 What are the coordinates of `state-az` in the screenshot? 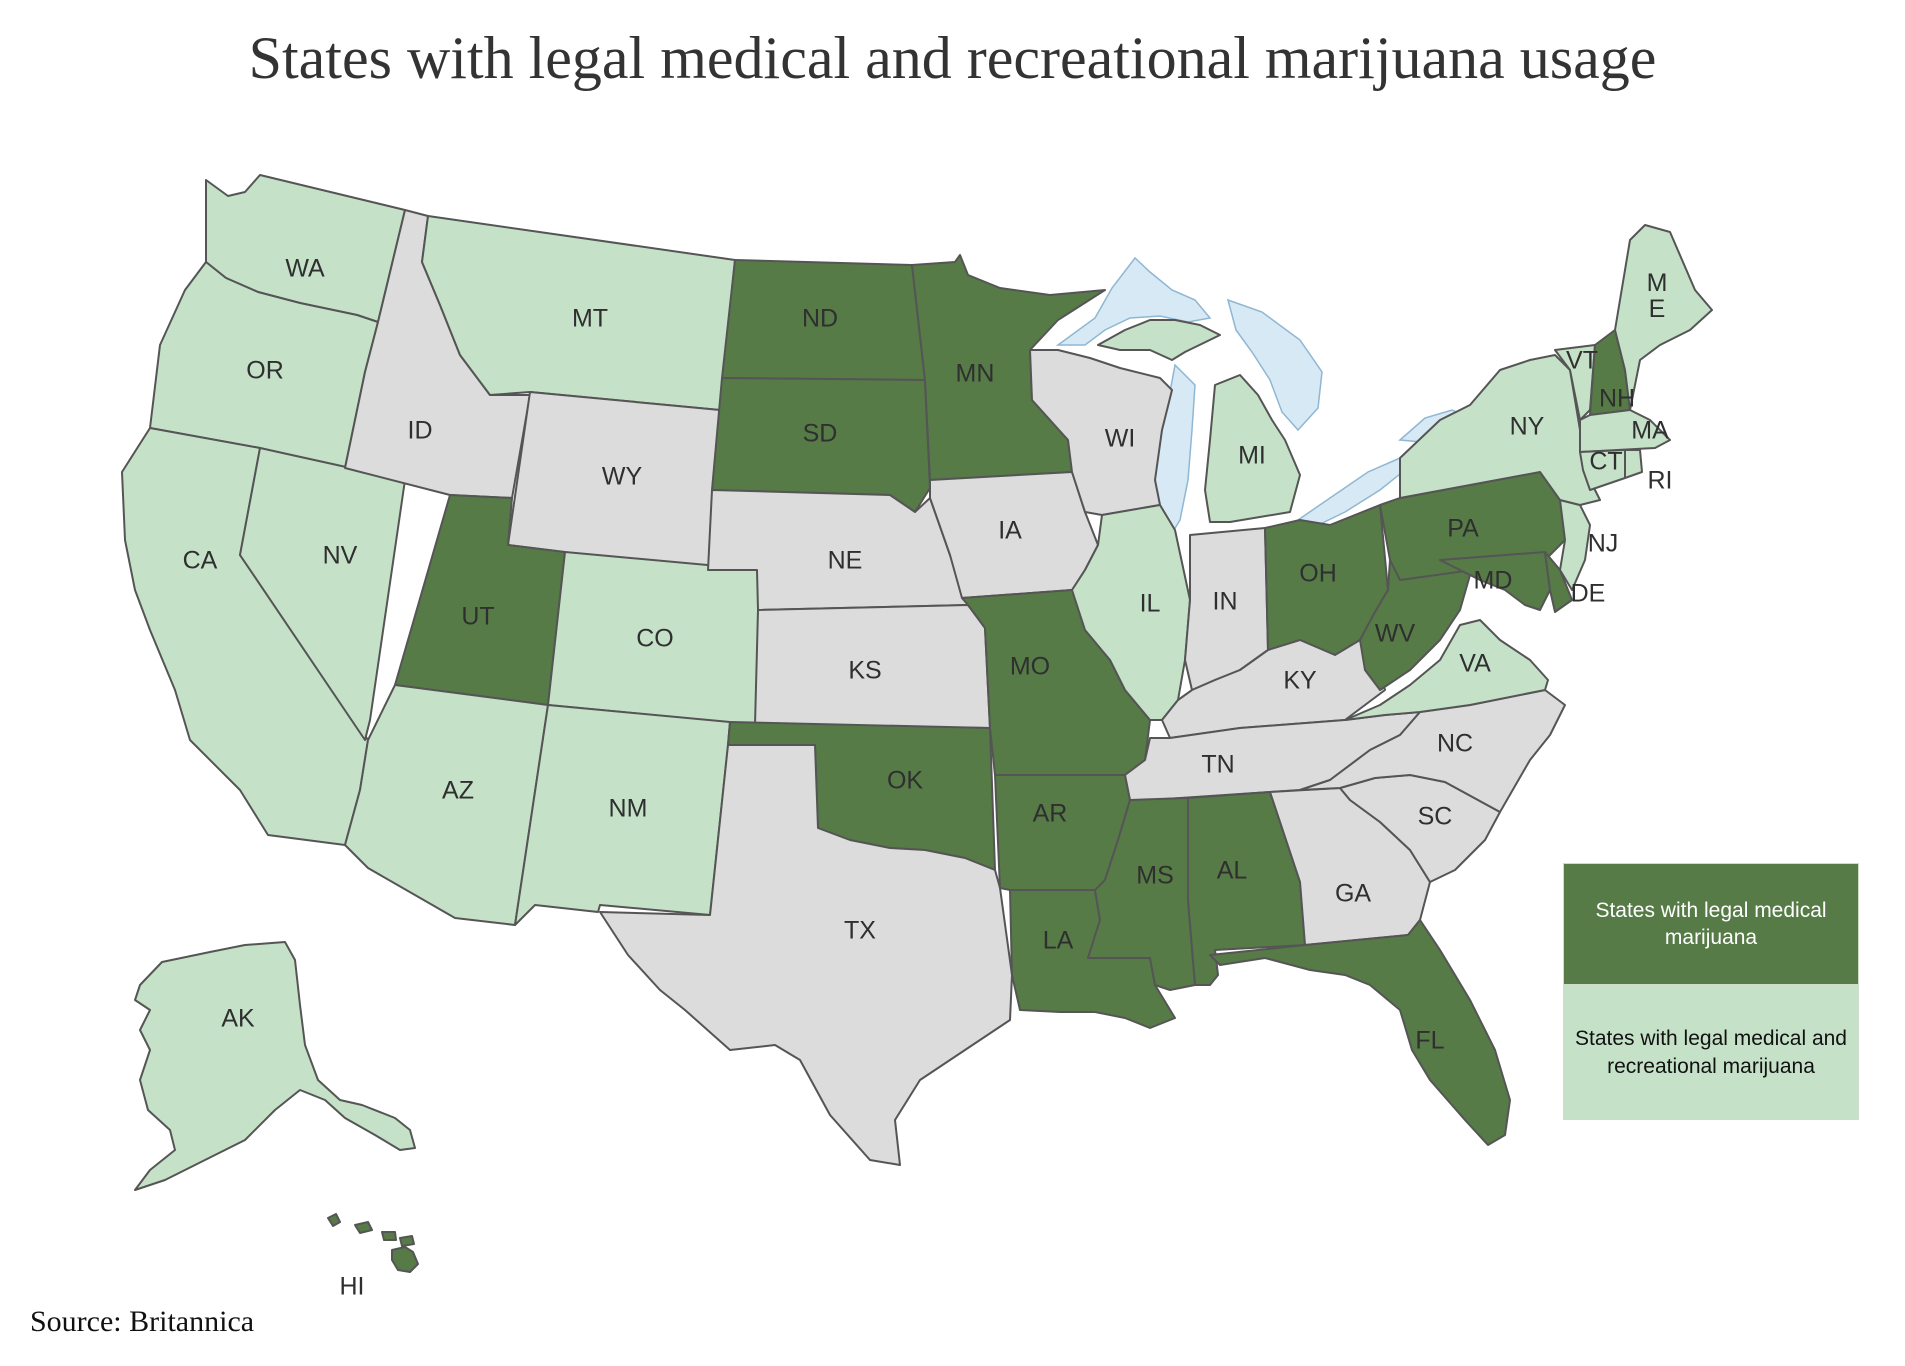 It's located at (446, 805).